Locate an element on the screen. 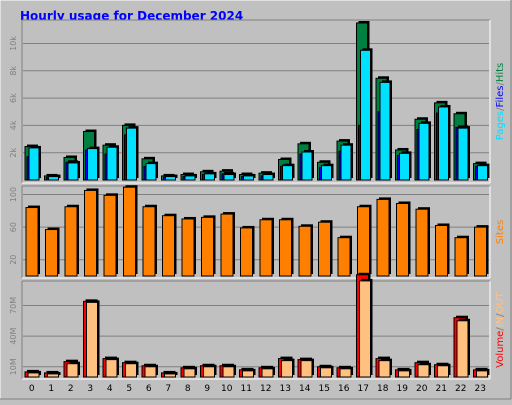 This screenshot has width=512, height=405. hits-panel-pages-bar-3-face is located at coordinates (92, 164).